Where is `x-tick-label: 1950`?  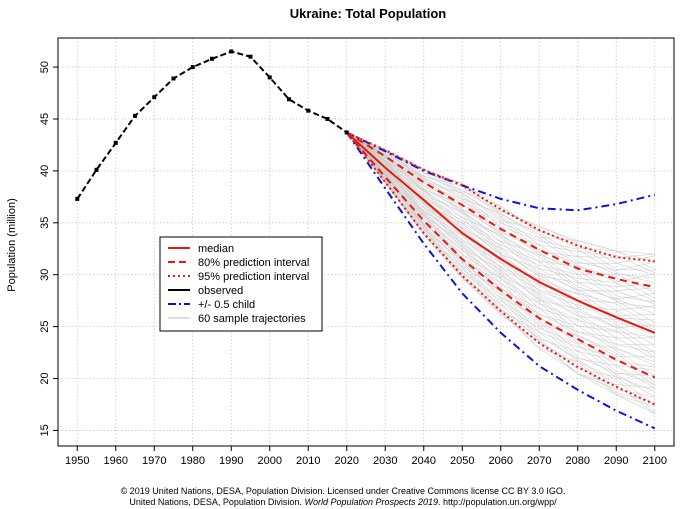 x-tick-label: 1950 is located at coordinates (77, 461).